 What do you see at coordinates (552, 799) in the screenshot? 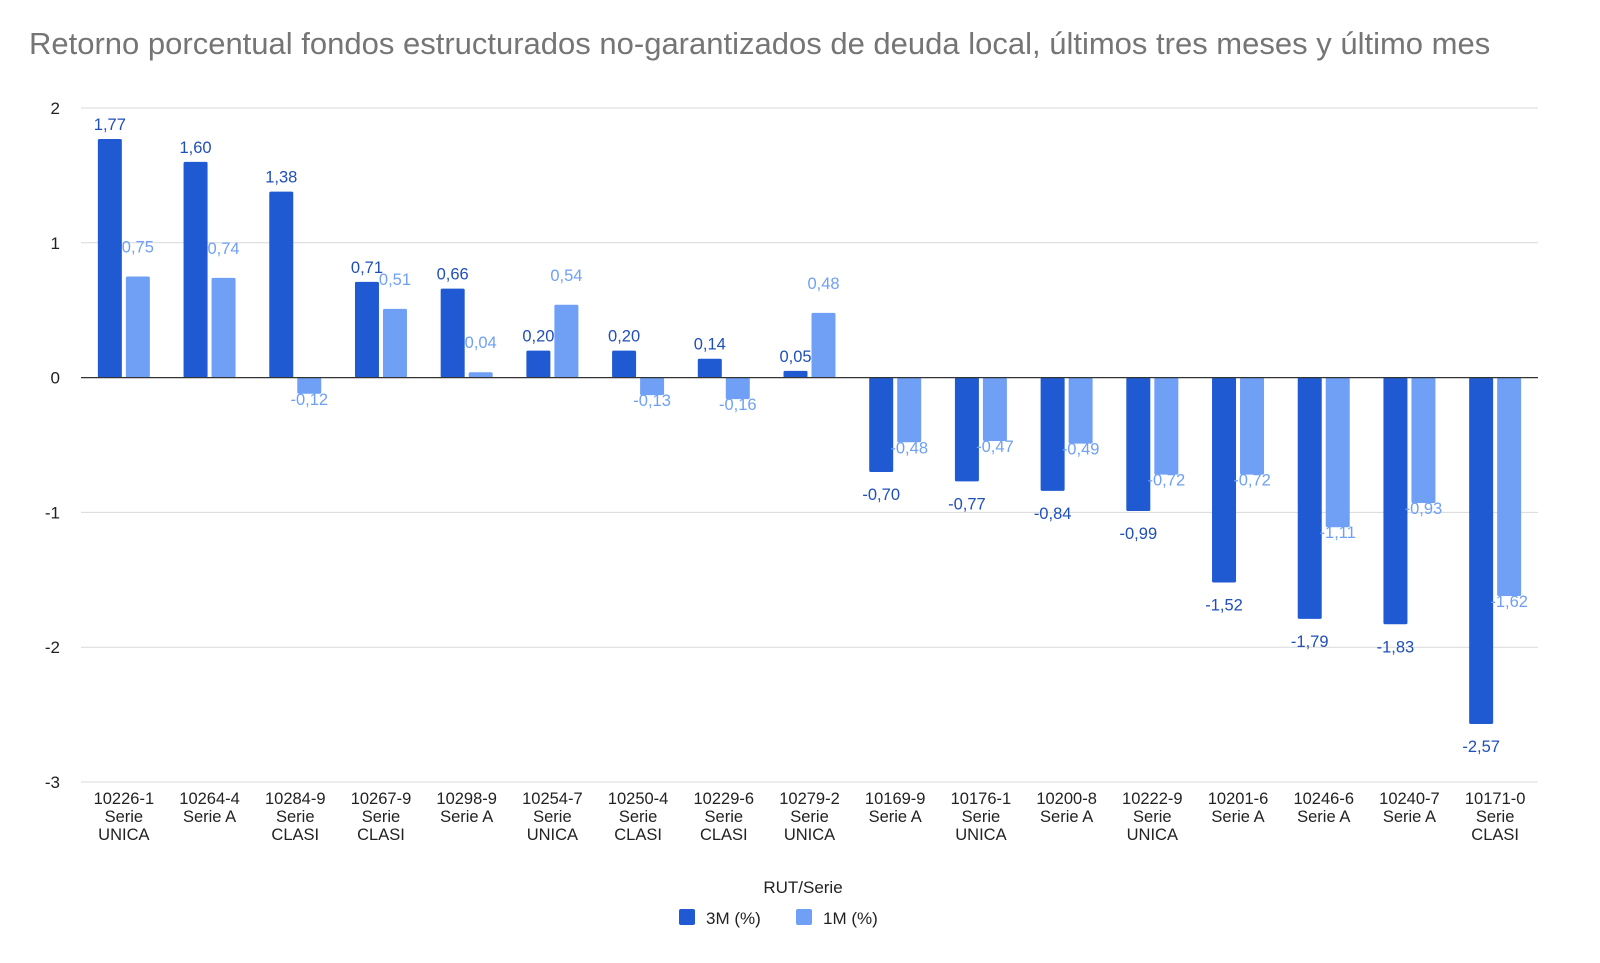
I see `category-label-line: 10254-7` at bounding box center [552, 799].